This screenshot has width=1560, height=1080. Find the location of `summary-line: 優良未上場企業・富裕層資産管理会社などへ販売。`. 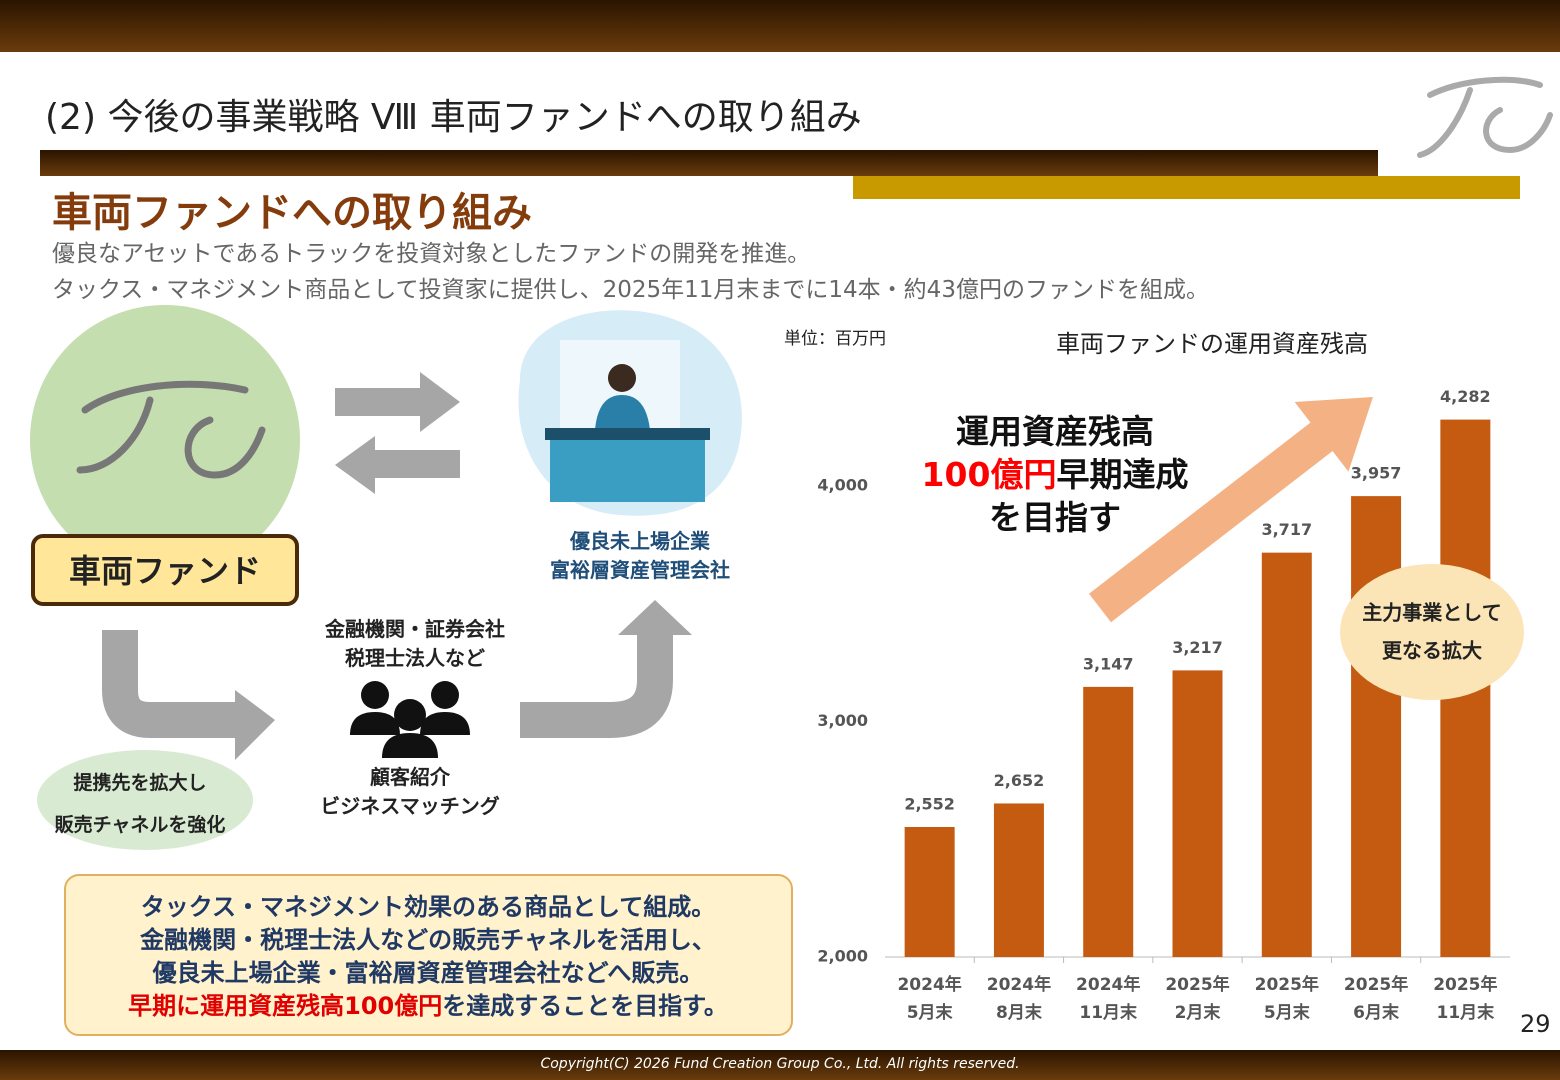

summary-line: 優良未上場企業・富裕層資産管理会社などへ販売。 is located at coordinates (428, 973).